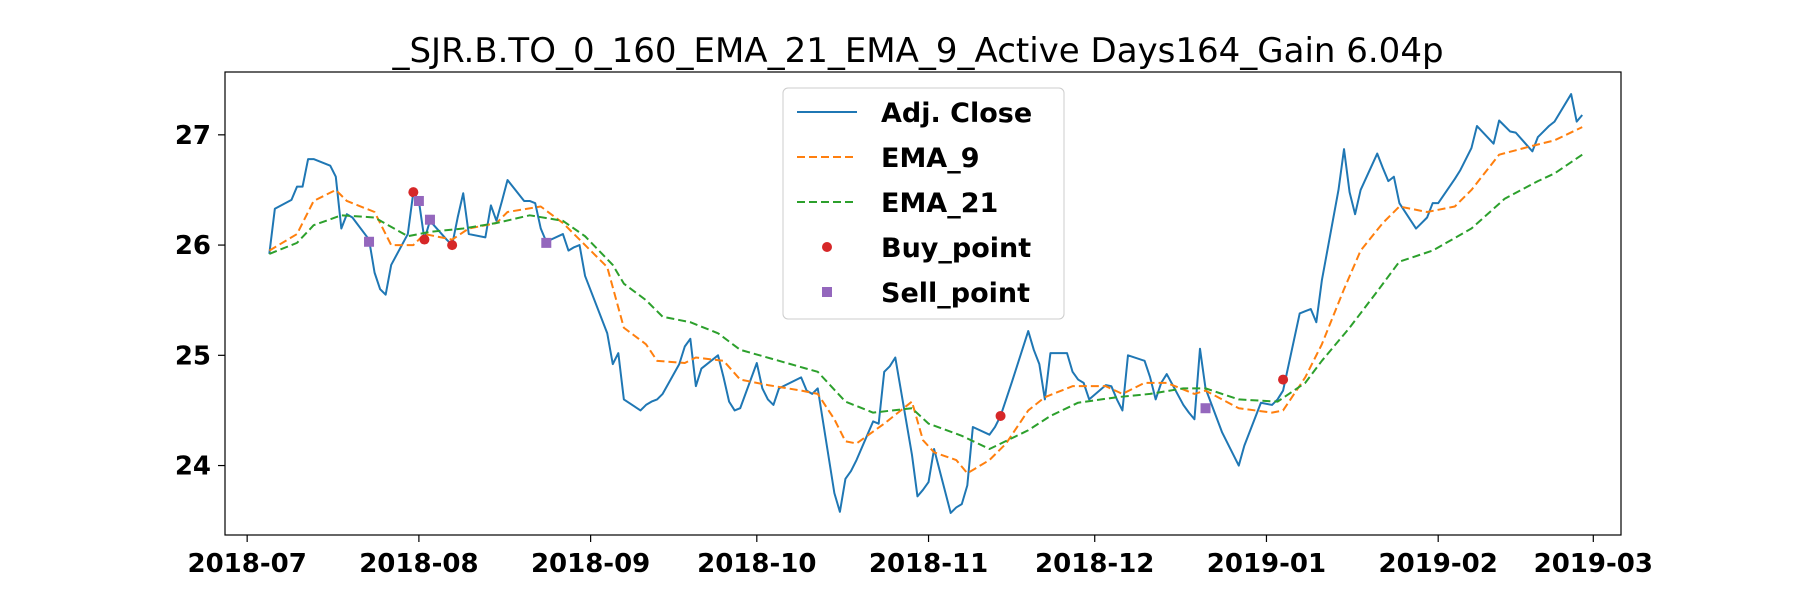  Describe the element at coordinates (1094, 564) in the screenshot. I see `x-tick-label-5: 2018-12` at that location.